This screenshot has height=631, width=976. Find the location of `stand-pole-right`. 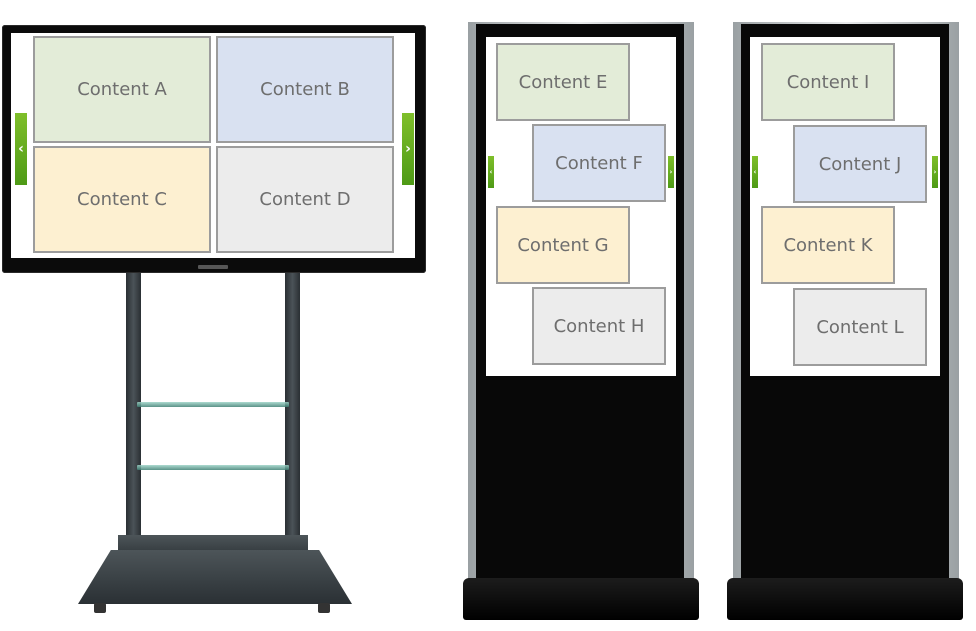

stand-pole-right is located at coordinates (292, 409).